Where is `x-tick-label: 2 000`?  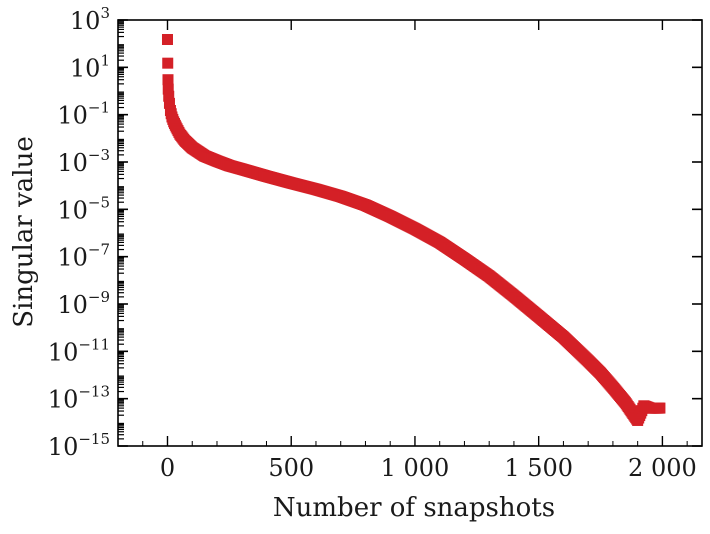 x-tick-label: 2 000 is located at coordinates (662, 468).